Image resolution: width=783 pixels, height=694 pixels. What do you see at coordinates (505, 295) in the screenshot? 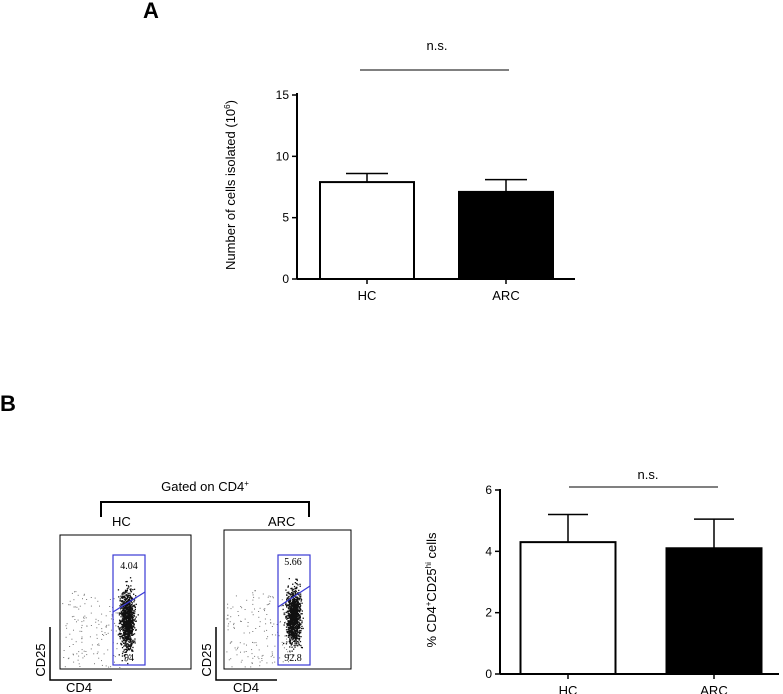
I see `x-tick-label: ARC` at bounding box center [505, 295].